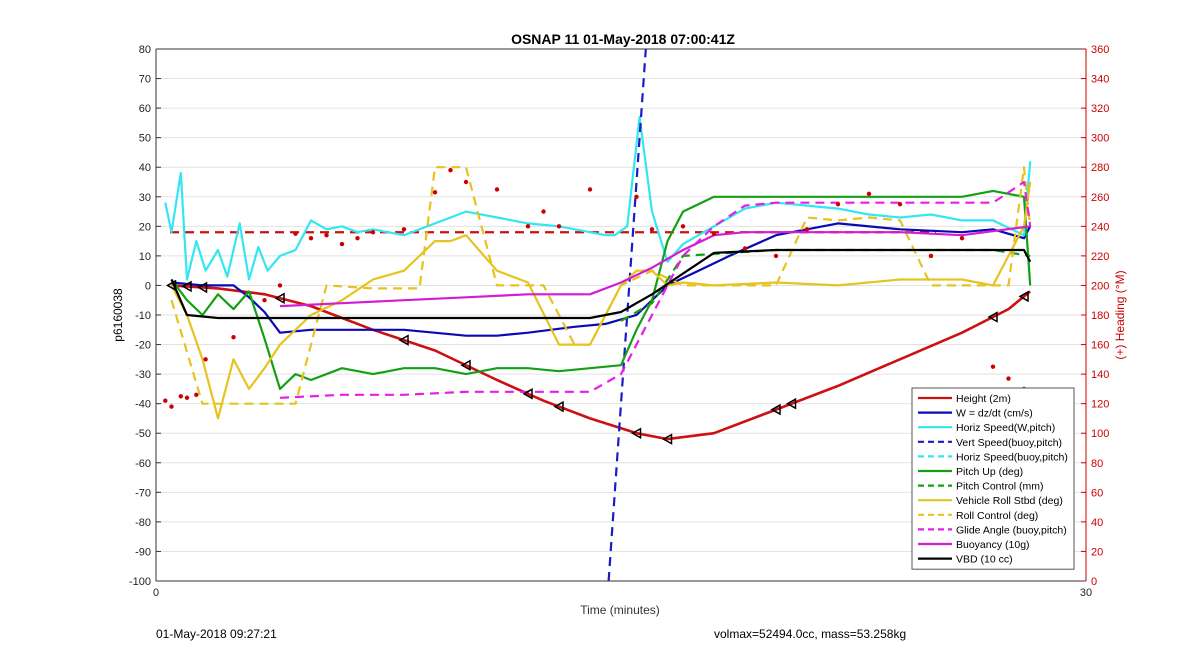 The height and width of the screenshot is (652, 1200). What do you see at coordinates (143, 405) in the screenshot?
I see `y-tick-label: -40` at bounding box center [143, 405].